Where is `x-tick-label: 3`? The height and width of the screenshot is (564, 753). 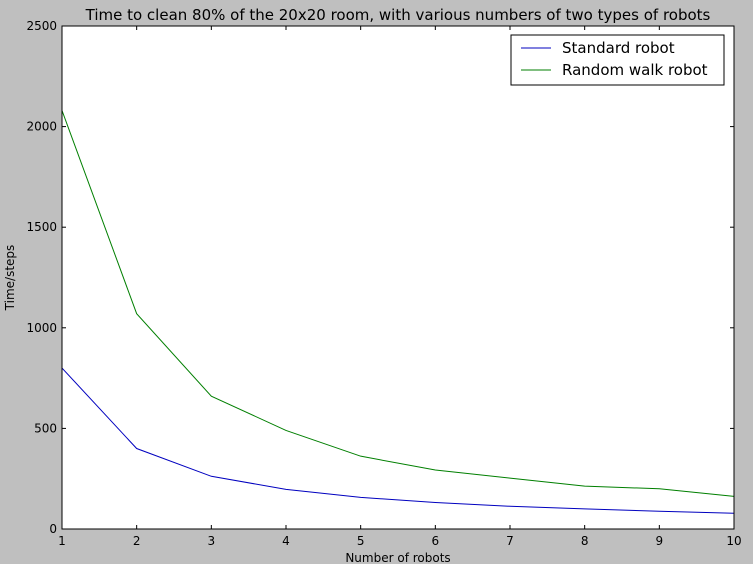 x-tick-label: 3 is located at coordinates (212, 541).